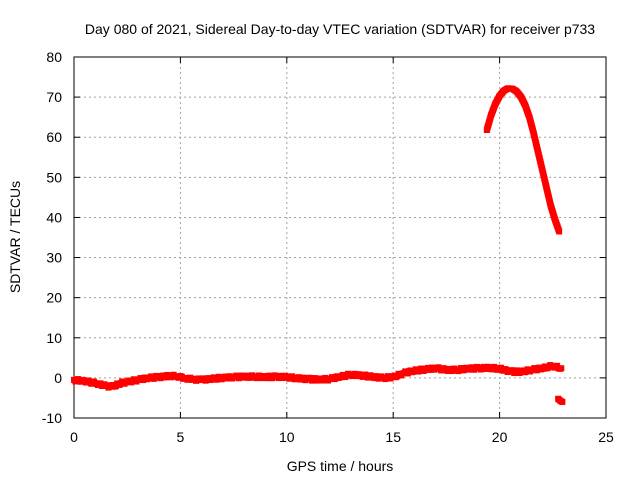 This screenshot has width=640, height=480. What do you see at coordinates (500, 437) in the screenshot?
I see `x-tick-label: 20` at bounding box center [500, 437].